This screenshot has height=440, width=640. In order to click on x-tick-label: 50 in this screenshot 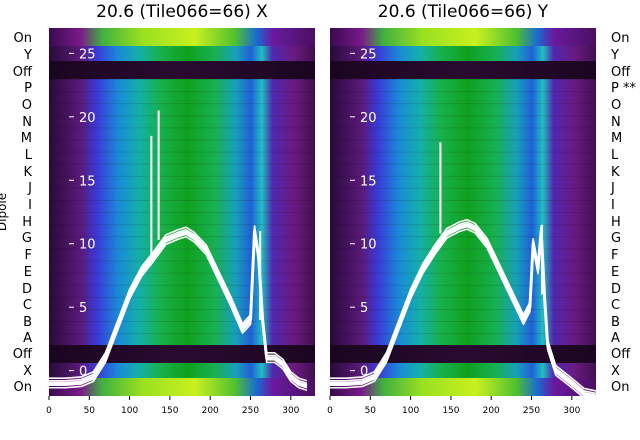, I will do `click(90, 411)`.